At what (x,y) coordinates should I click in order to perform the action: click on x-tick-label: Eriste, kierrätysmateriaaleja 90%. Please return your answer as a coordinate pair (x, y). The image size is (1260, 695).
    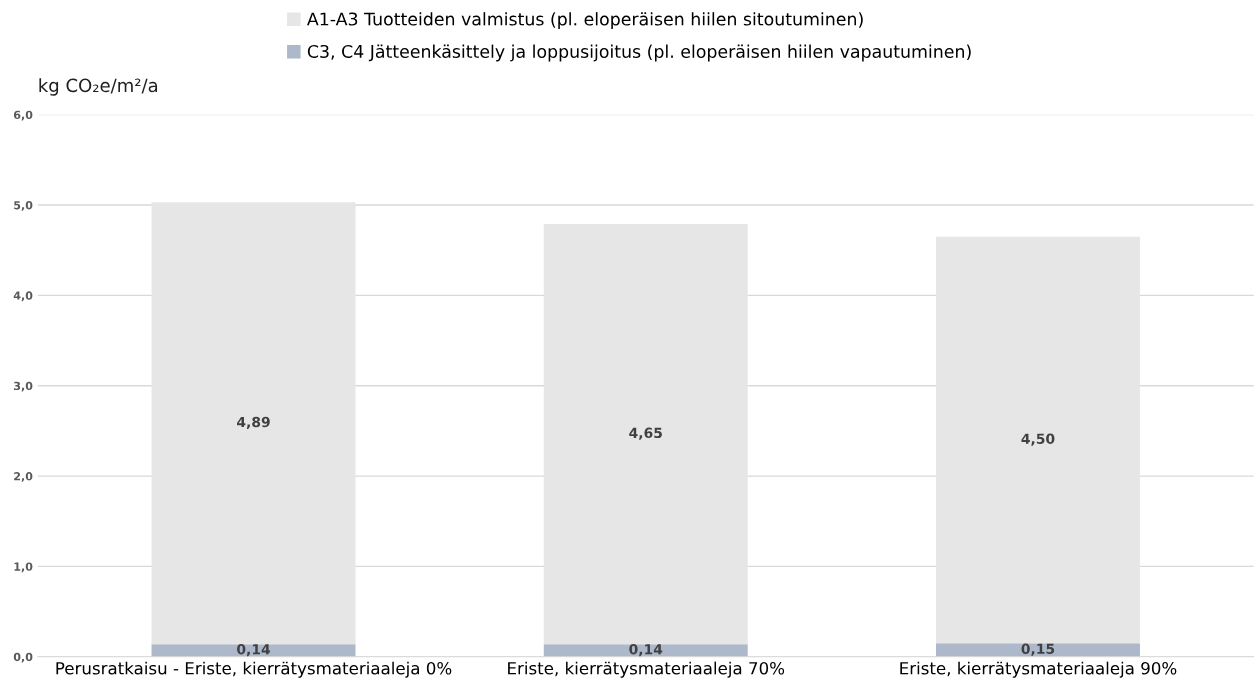
    Looking at the image, I should click on (1038, 669).